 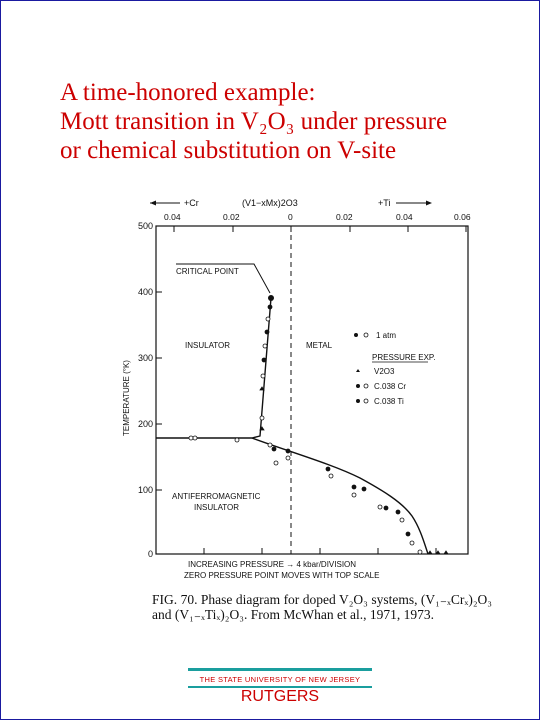 I want to click on footer-rule-mid, so click(x=280, y=687).